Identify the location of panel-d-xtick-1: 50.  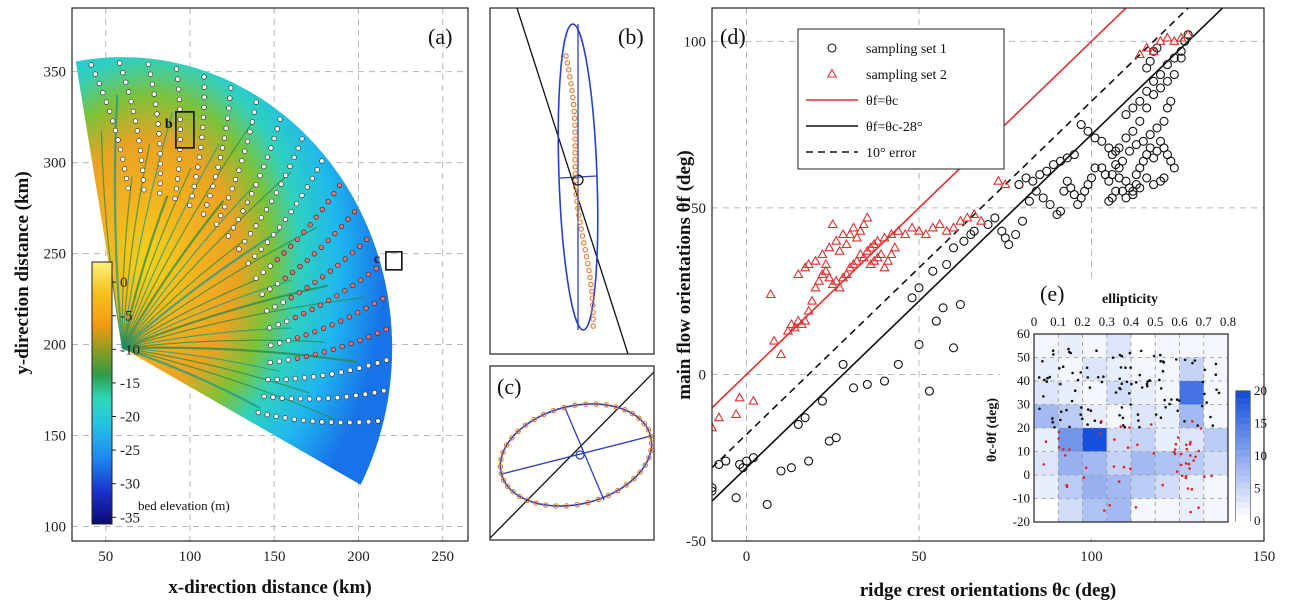
(919, 557).